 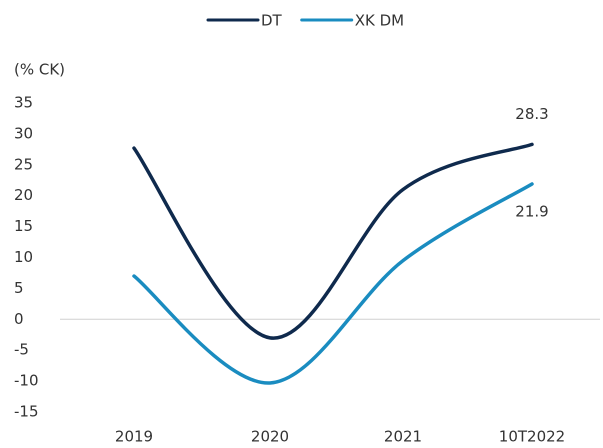 What do you see at coordinates (23, 103) in the screenshot?
I see `y-tick-label: 35` at bounding box center [23, 103].